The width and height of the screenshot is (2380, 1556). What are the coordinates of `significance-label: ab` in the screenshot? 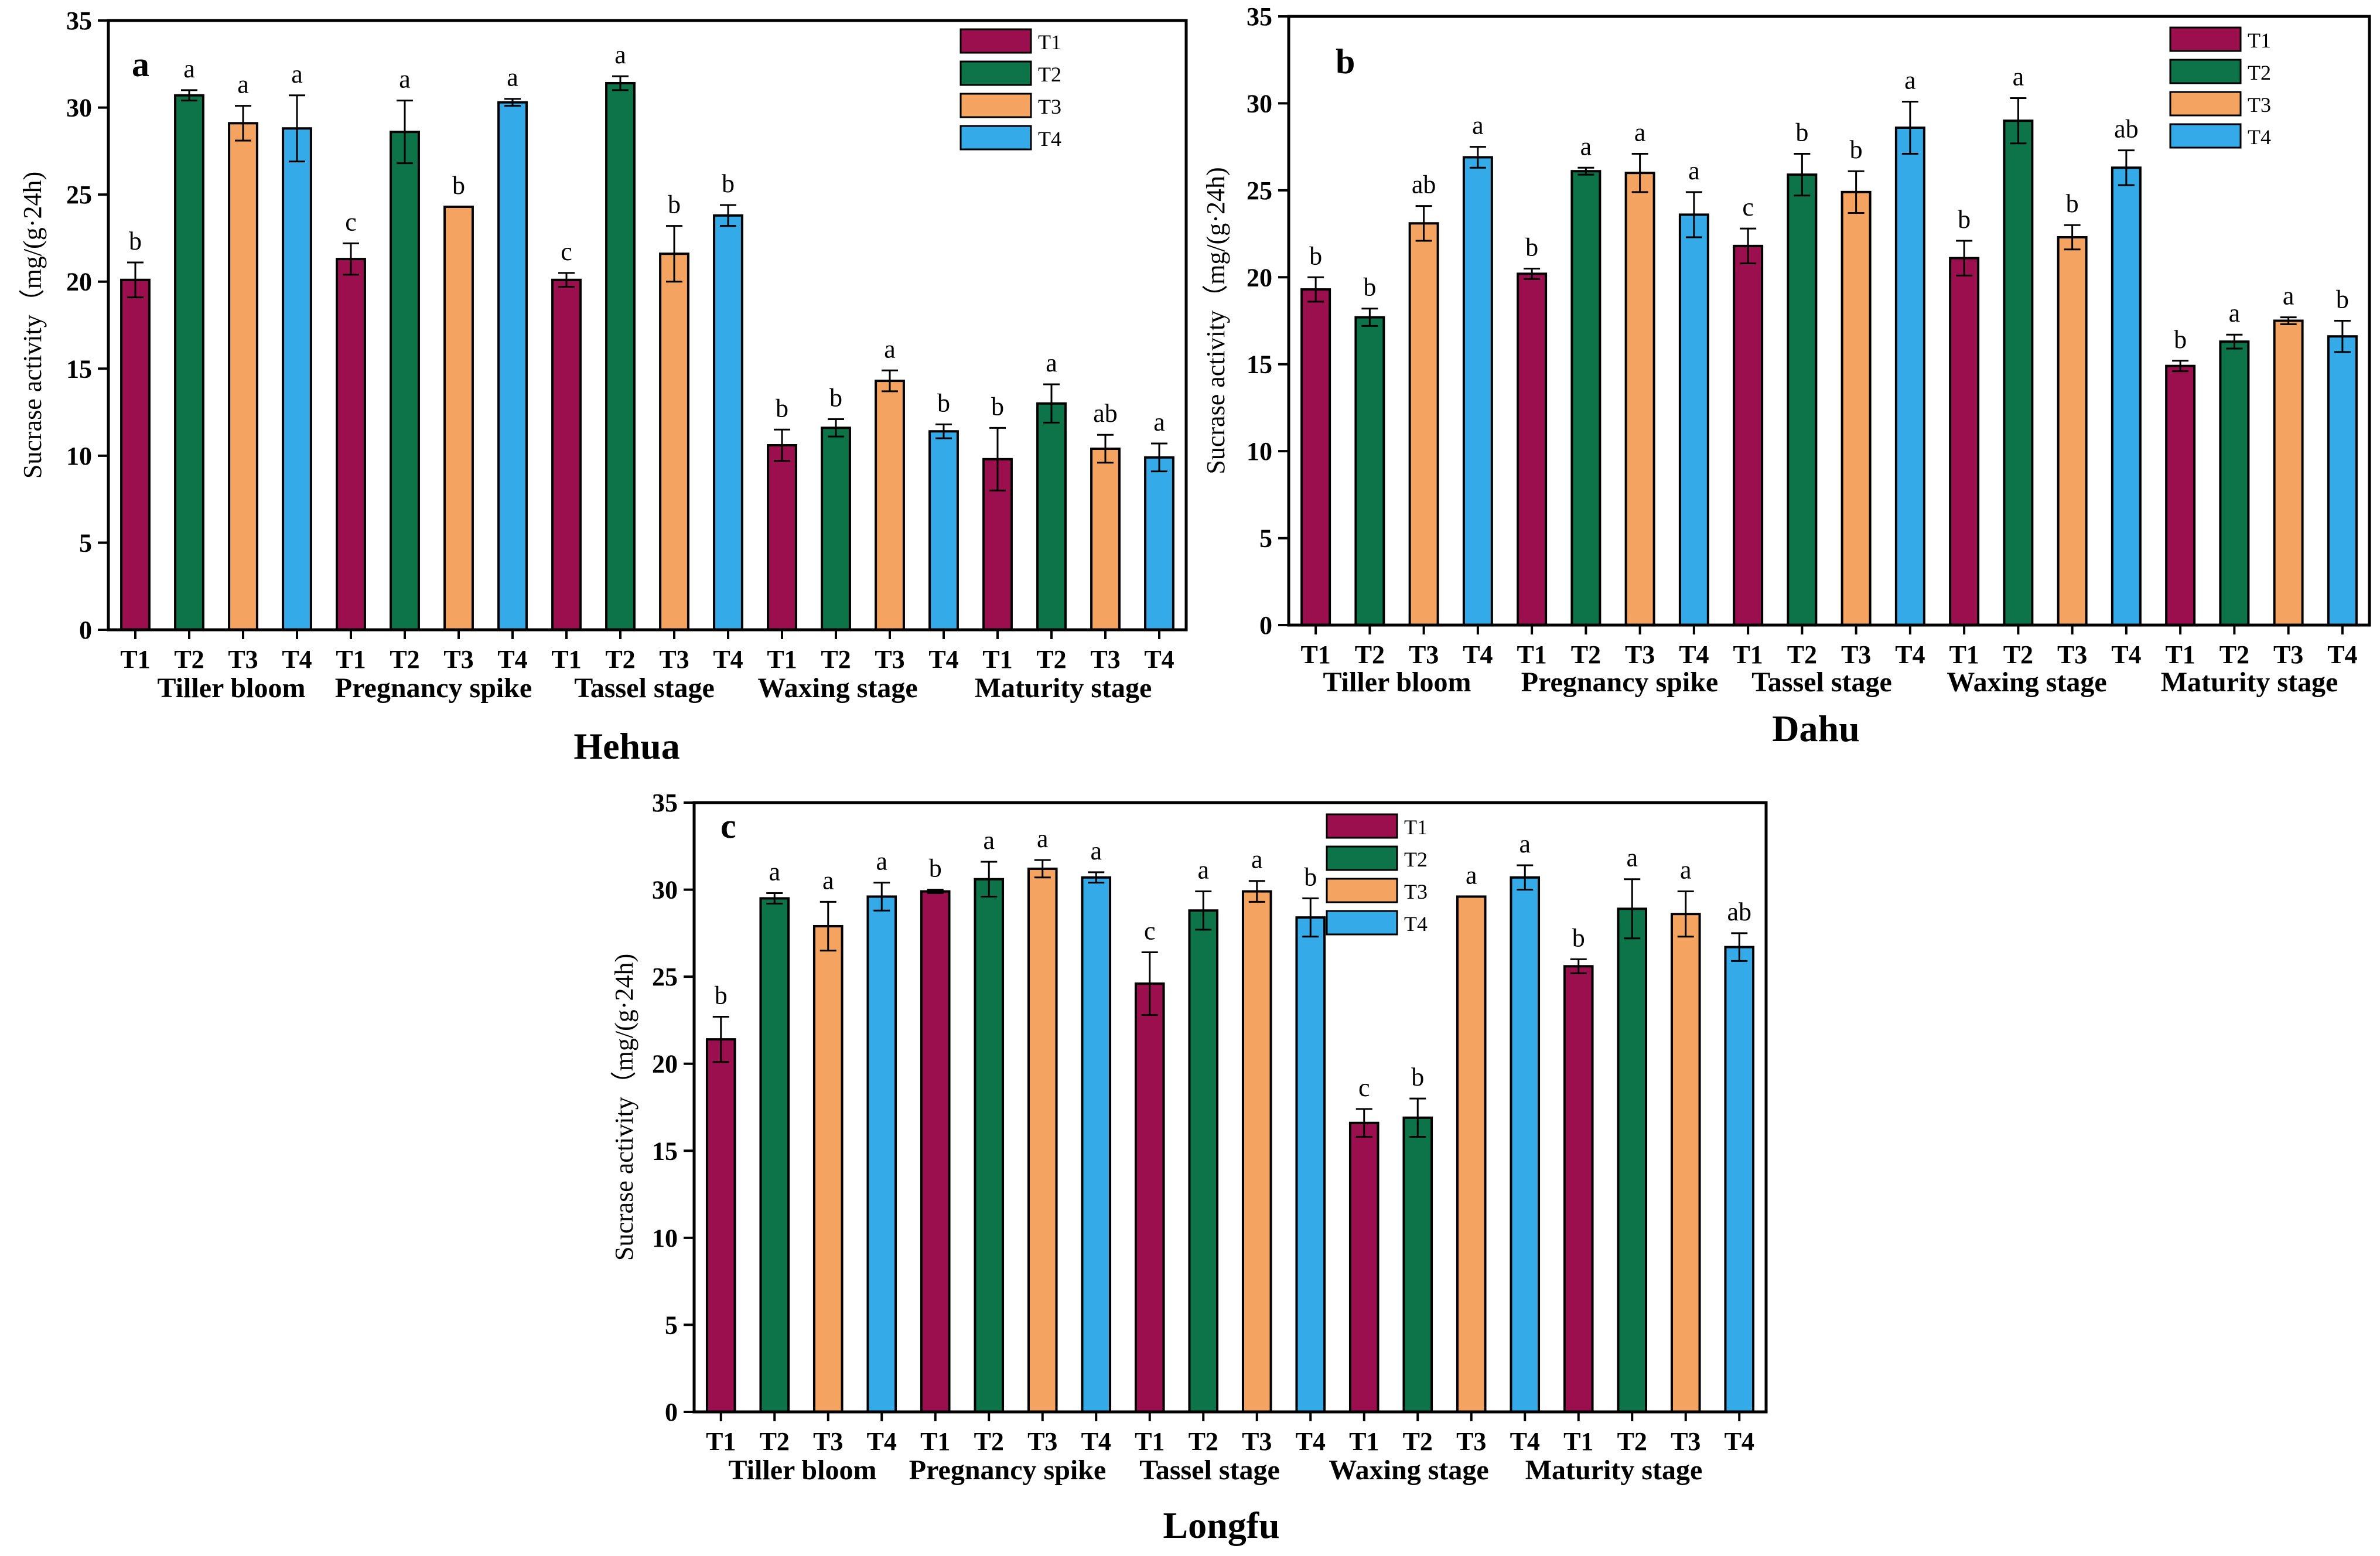 It's located at (2126, 129).